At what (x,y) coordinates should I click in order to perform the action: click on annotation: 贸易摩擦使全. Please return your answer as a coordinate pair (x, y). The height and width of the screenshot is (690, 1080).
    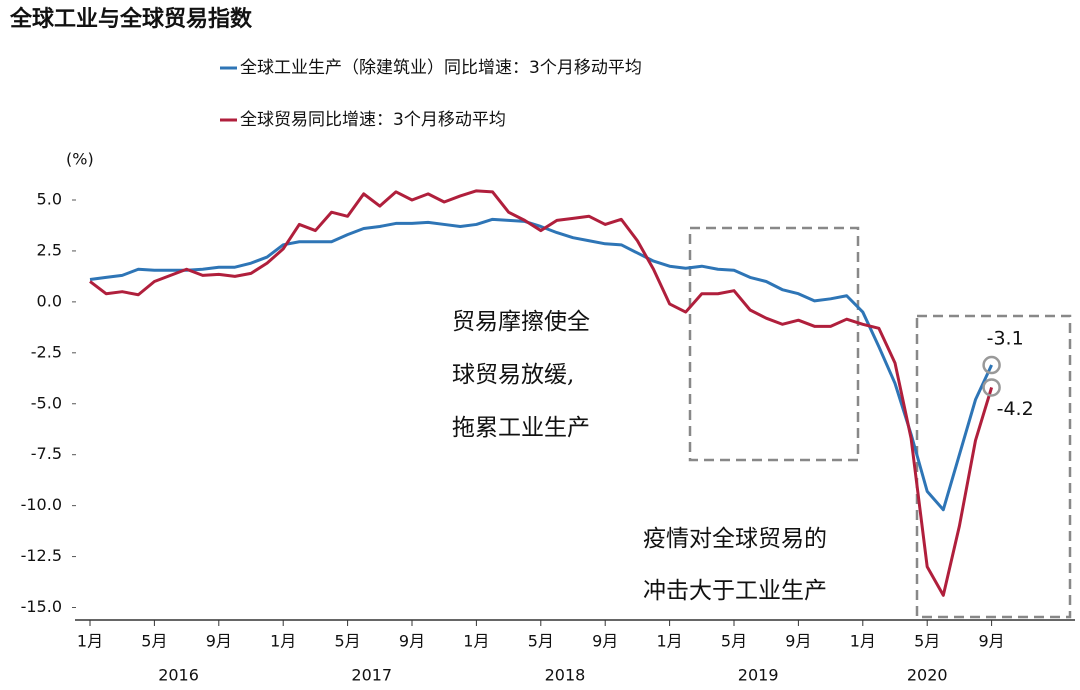
    Looking at the image, I should click on (521, 322).